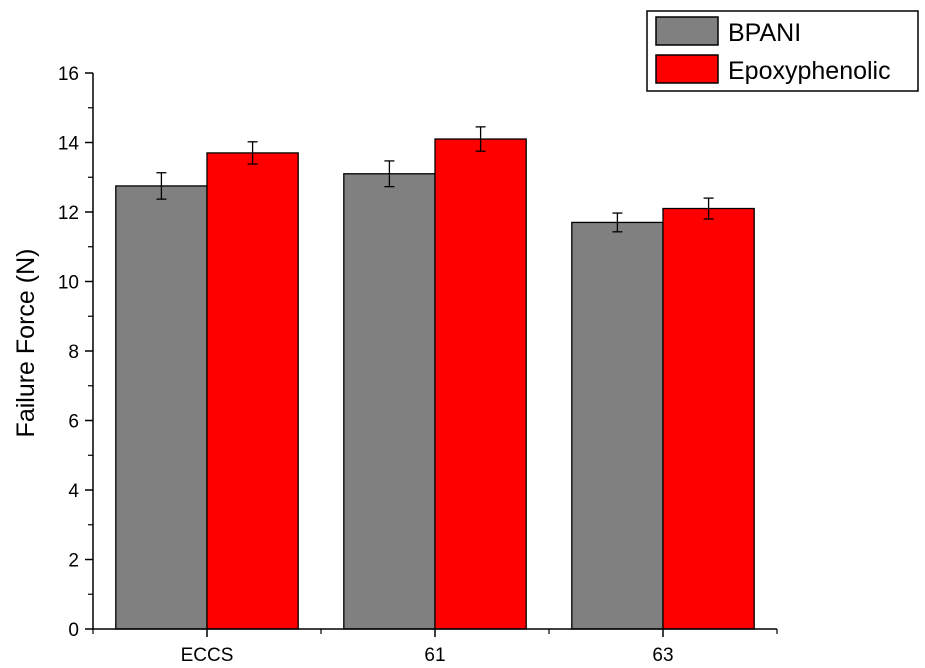  Describe the element at coordinates (687, 69) in the screenshot. I see `legend-swatch-epoxyphenolic` at that location.